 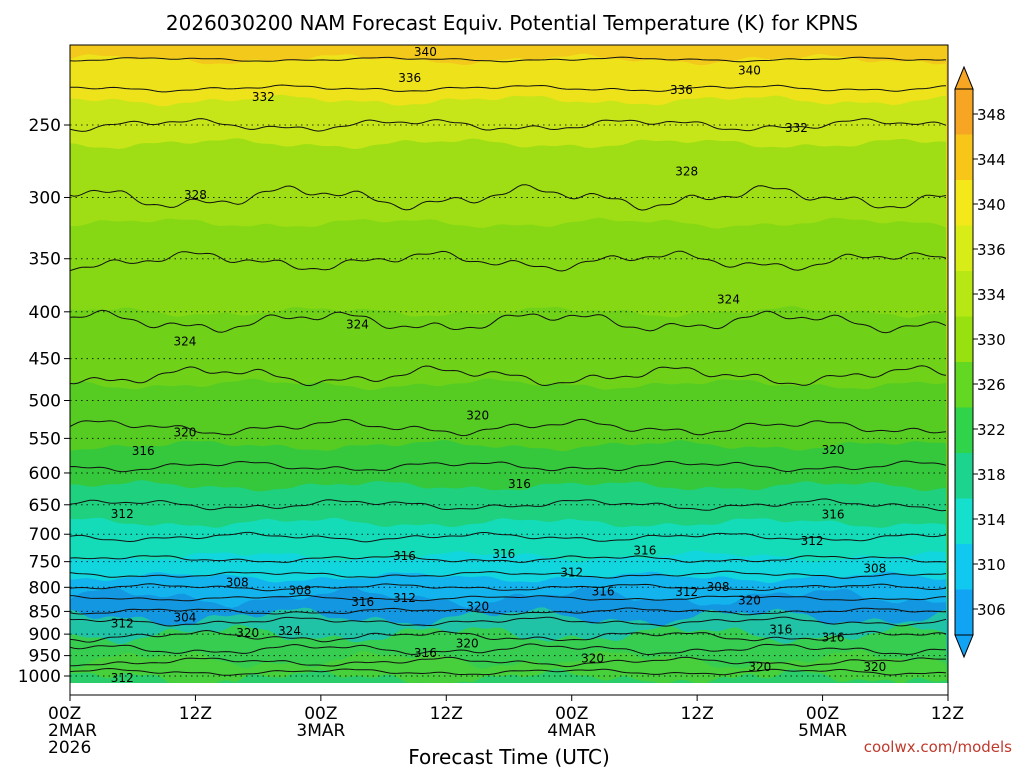 I want to click on contour-308k, so click(x=508, y=587).